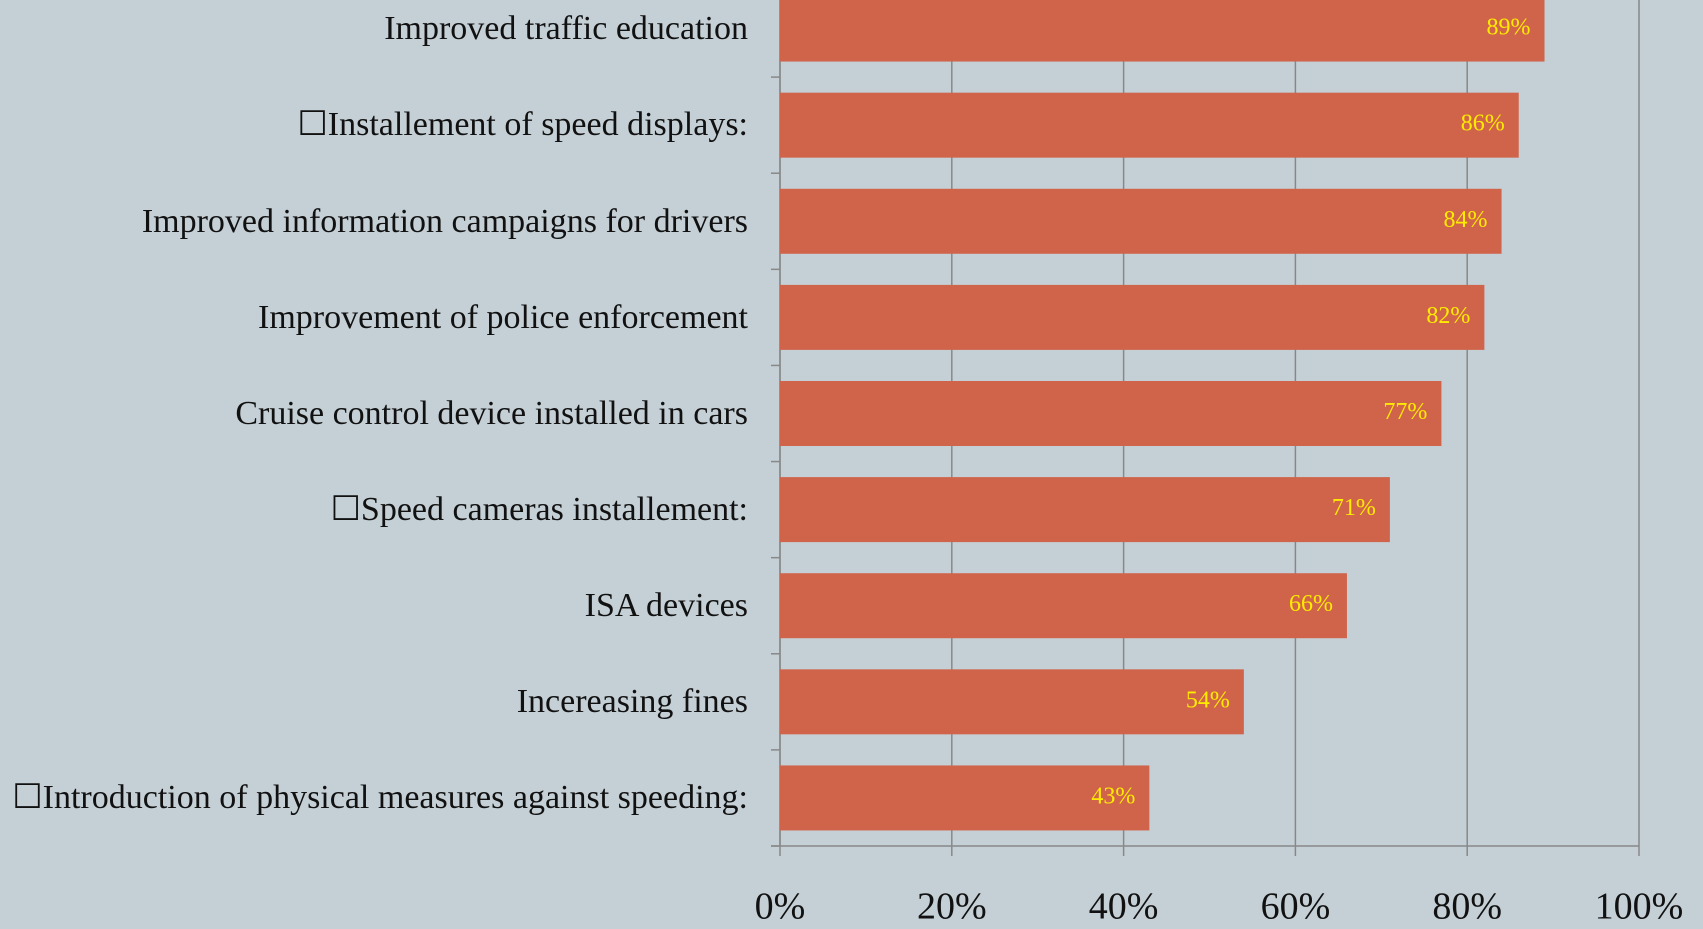 This screenshot has height=929, width=1703. Describe the element at coordinates (1208, 700) in the screenshot. I see `value-label: 54%` at that location.